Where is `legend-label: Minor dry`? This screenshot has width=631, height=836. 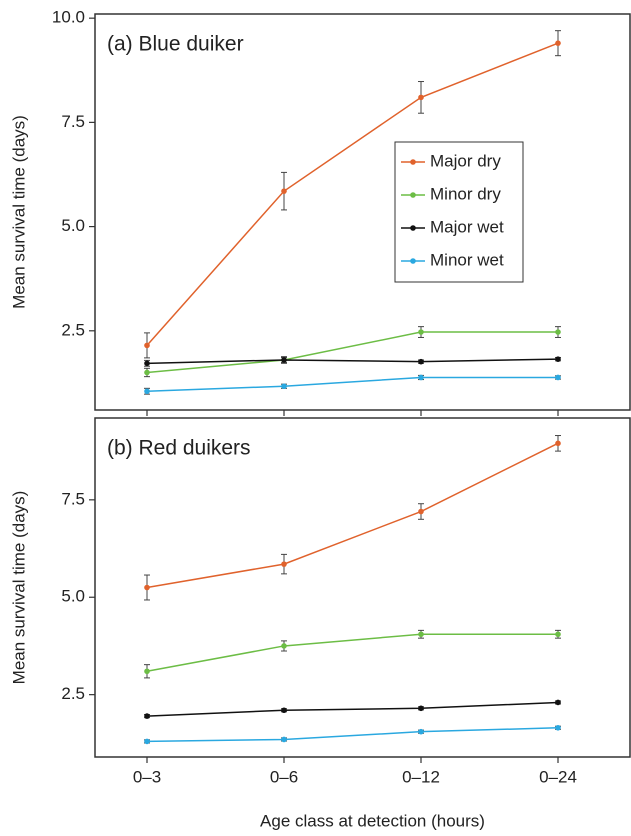 legend-label: Minor dry is located at coordinates (465, 193).